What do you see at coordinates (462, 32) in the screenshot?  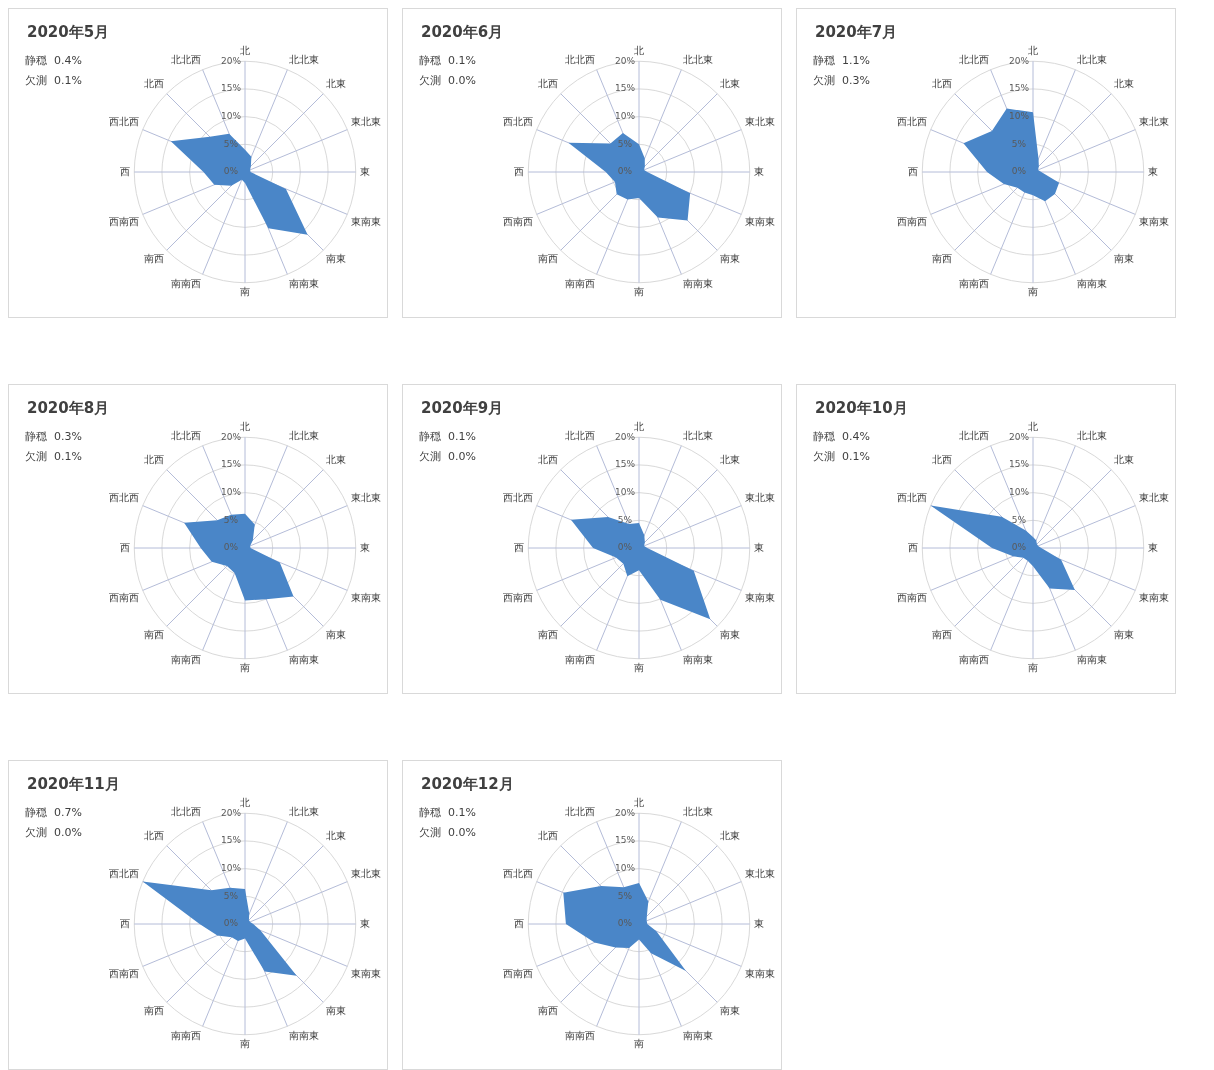 I see `chart-title: 2020年6月` at bounding box center [462, 32].